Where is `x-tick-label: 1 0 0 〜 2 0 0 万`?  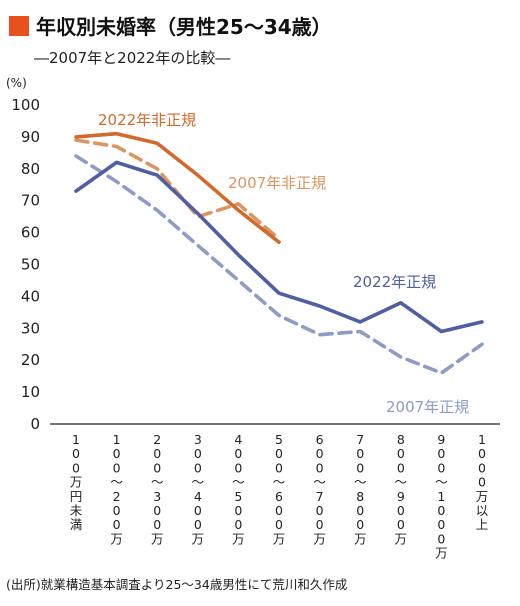 x-tick-label: 1 0 0 〜 2 0 0 万 is located at coordinates (116, 489).